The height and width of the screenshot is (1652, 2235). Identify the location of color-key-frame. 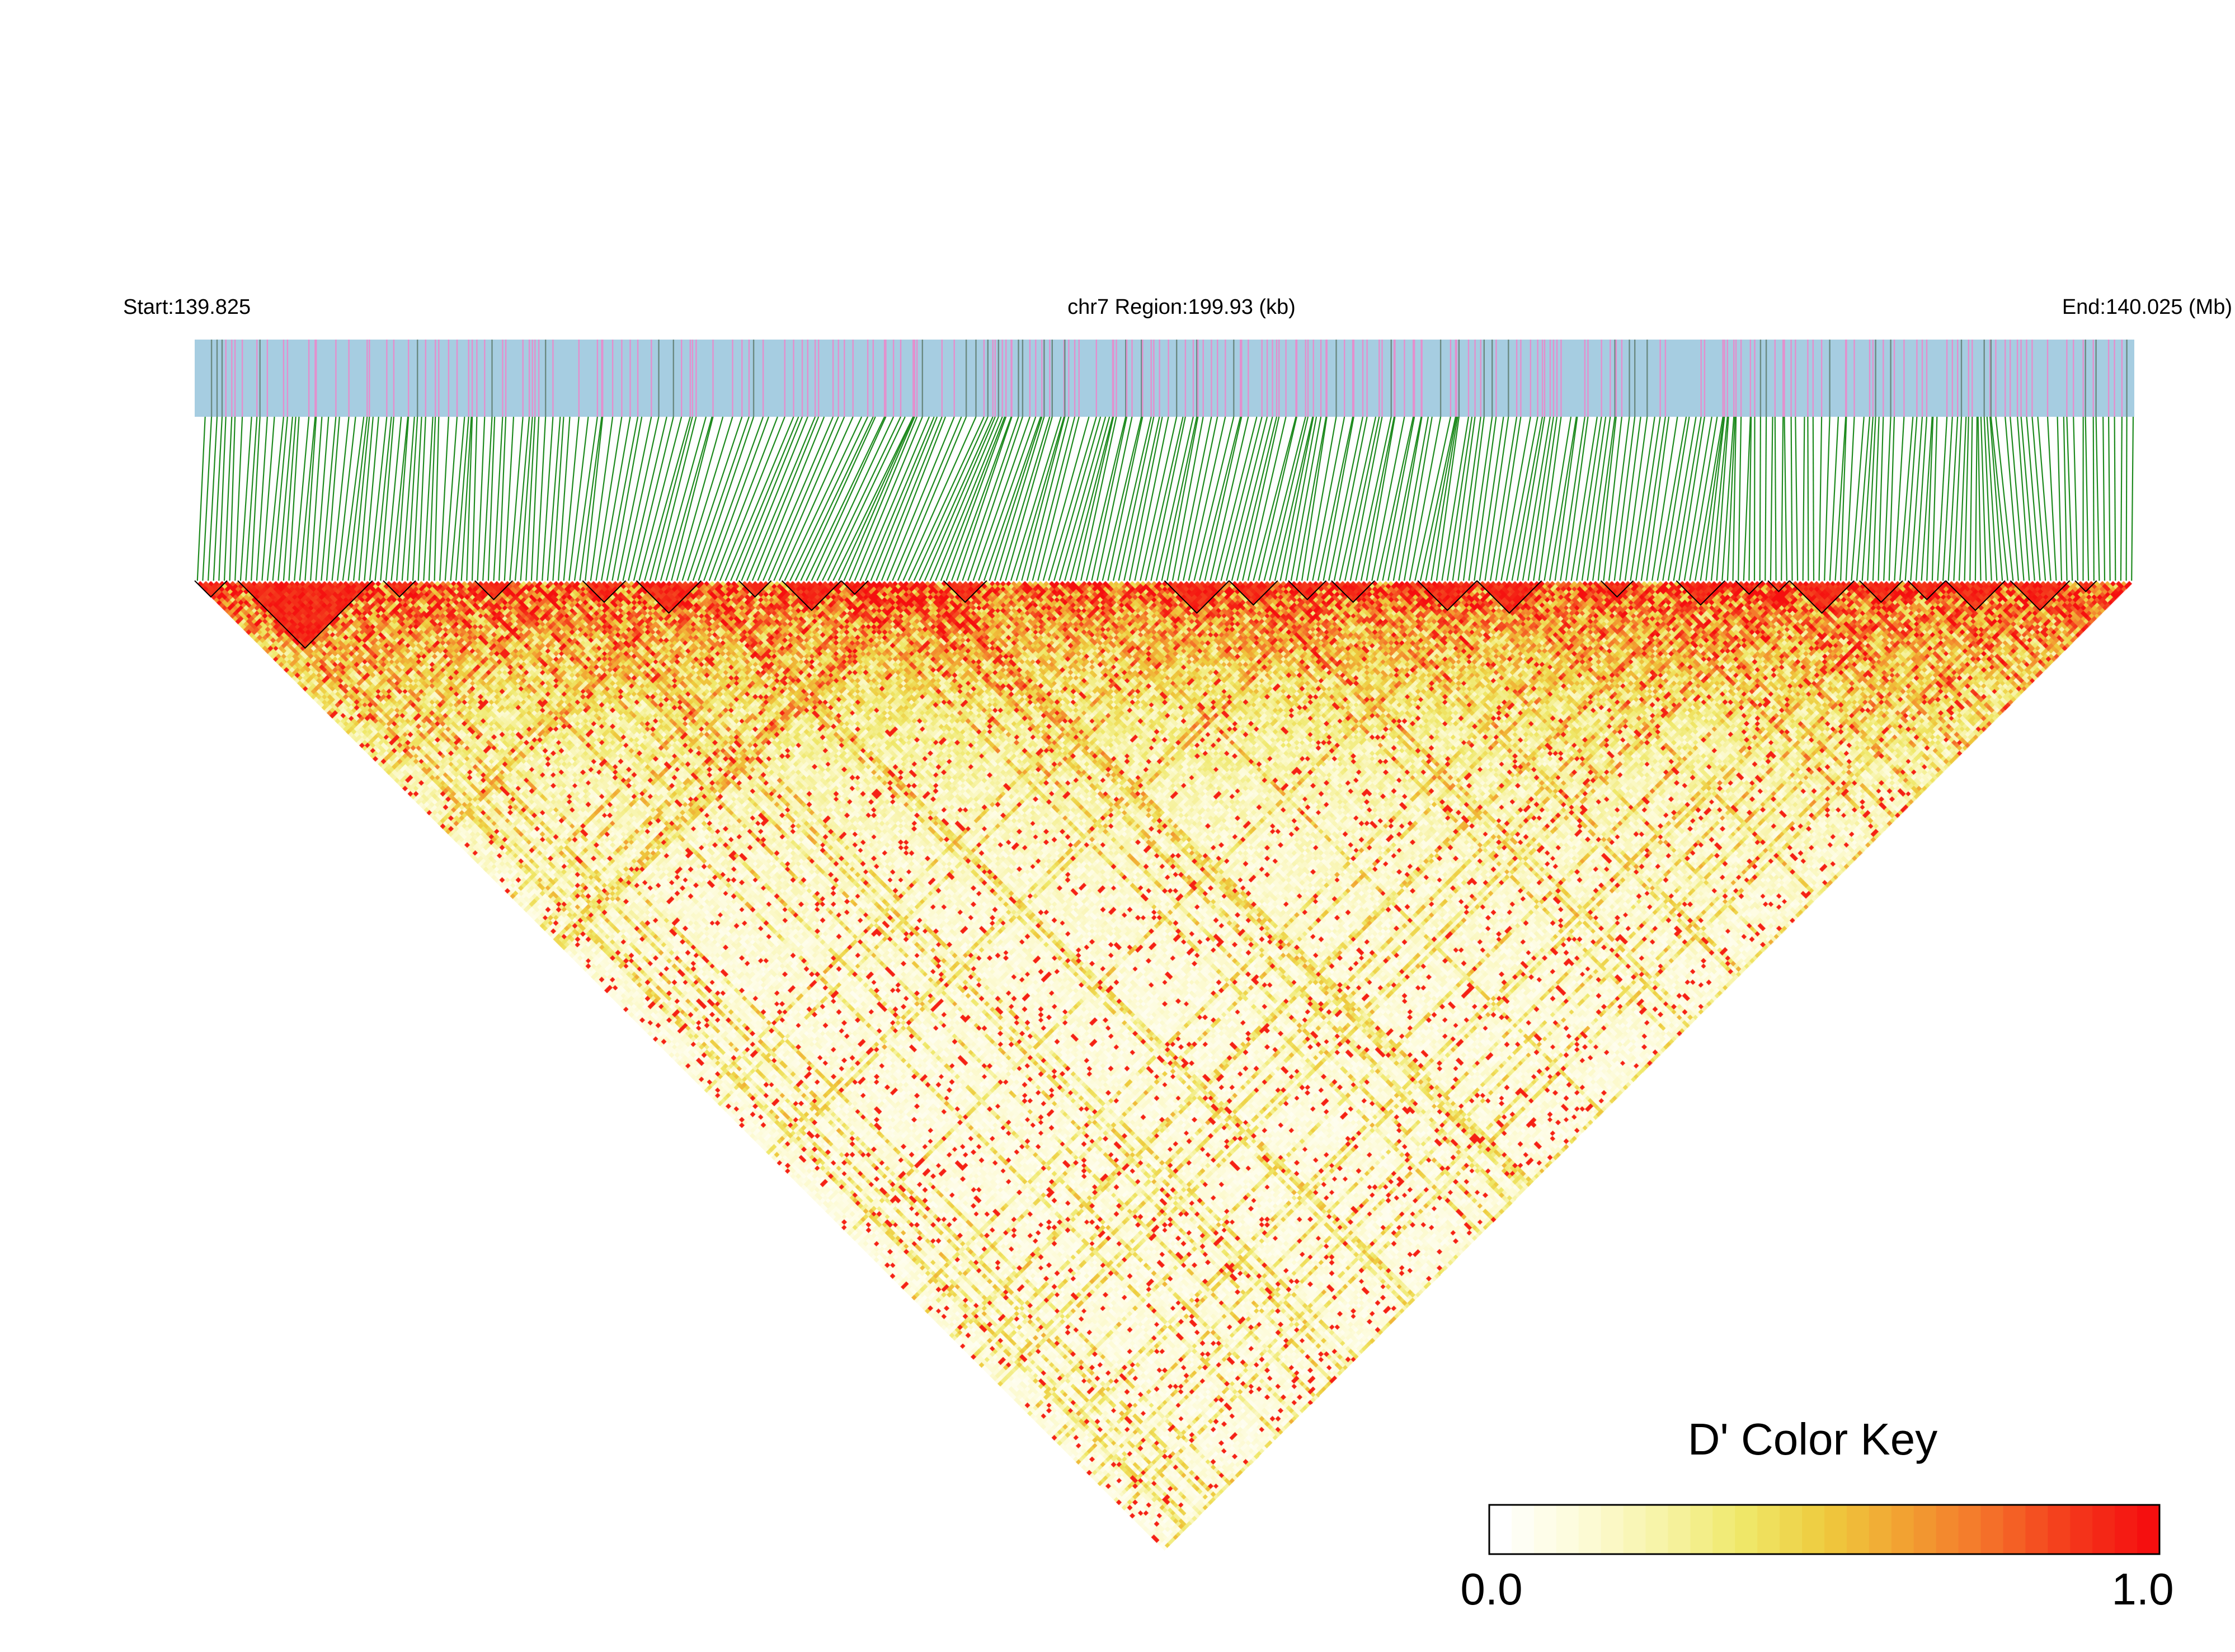
(1824, 1529).